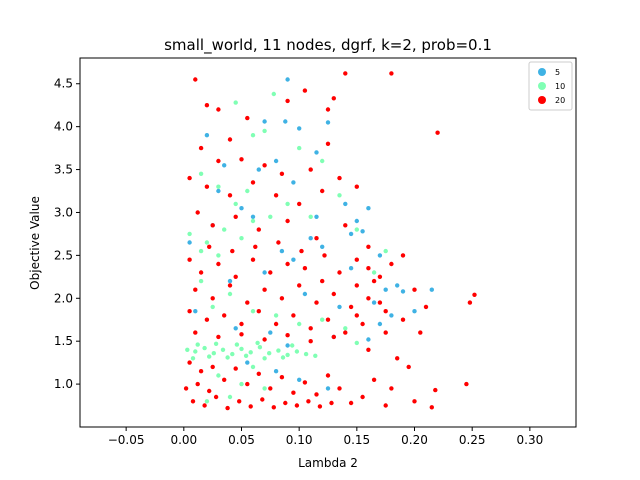 The width and height of the screenshot is (640, 480). I want to click on x-tick-label: 0.05, so click(241, 440).